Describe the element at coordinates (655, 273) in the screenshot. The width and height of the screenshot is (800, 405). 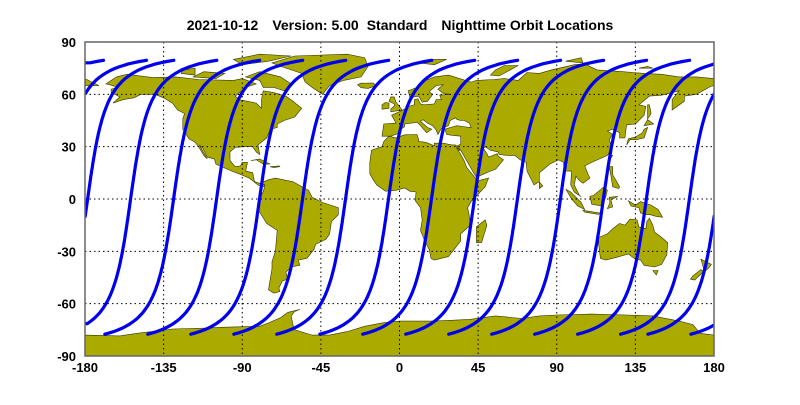
I see `land-tasmania` at that location.